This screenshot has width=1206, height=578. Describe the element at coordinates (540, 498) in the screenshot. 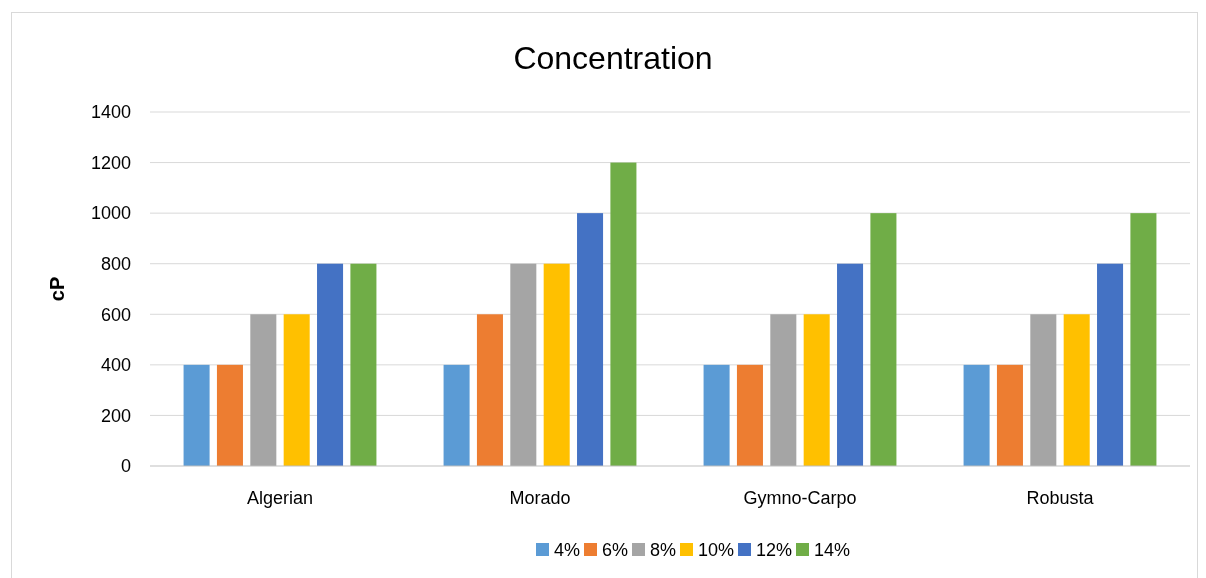

I see `x-tick-label: Morado` at that location.